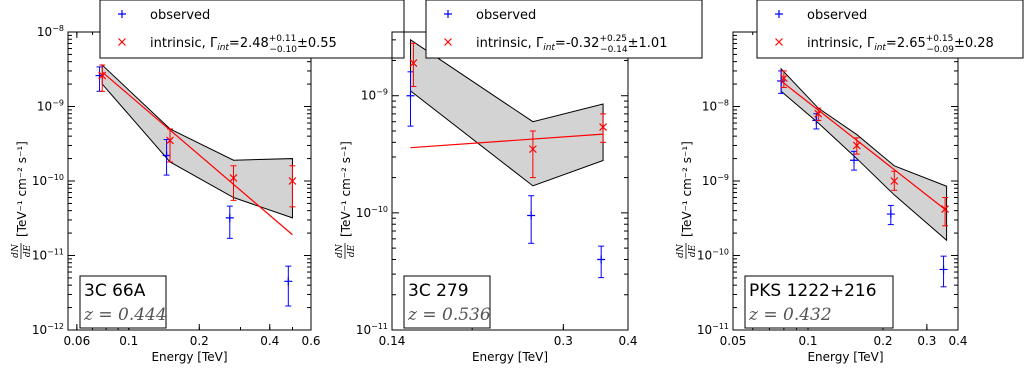 Image resolution: width=1027 pixels, height=376 pixels. I want to click on y-tick-label: 10⁻¹⁰, so click(48, 180).